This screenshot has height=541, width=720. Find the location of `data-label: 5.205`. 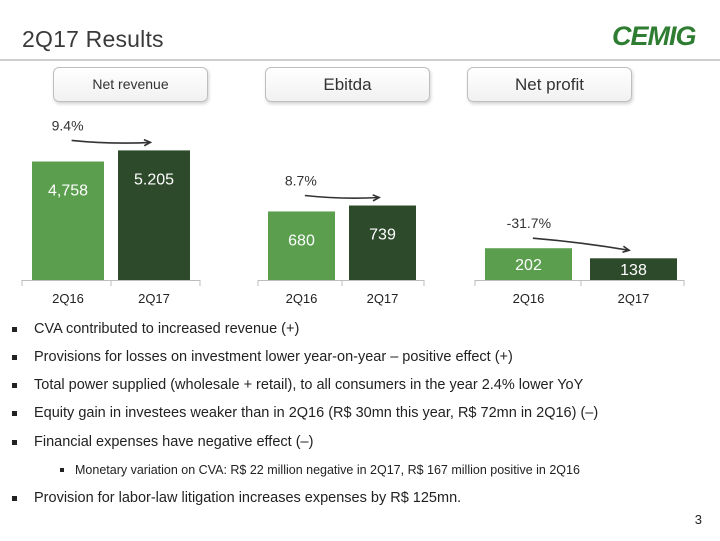

data-label: 5.205 is located at coordinates (154, 179).